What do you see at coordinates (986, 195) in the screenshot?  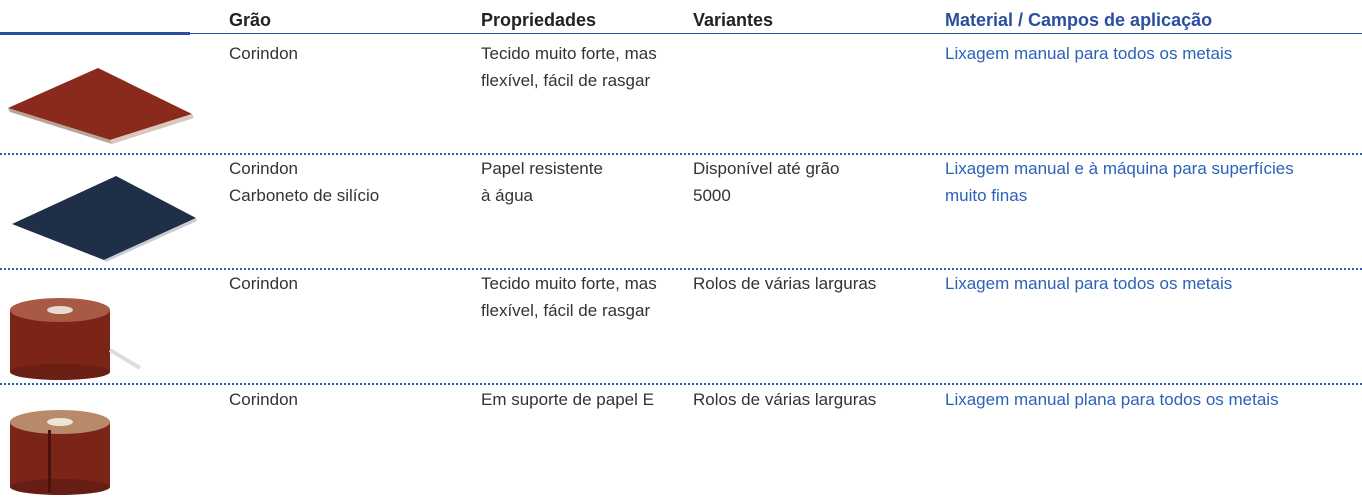 I see `cell-line: muito finas` at bounding box center [986, 195].